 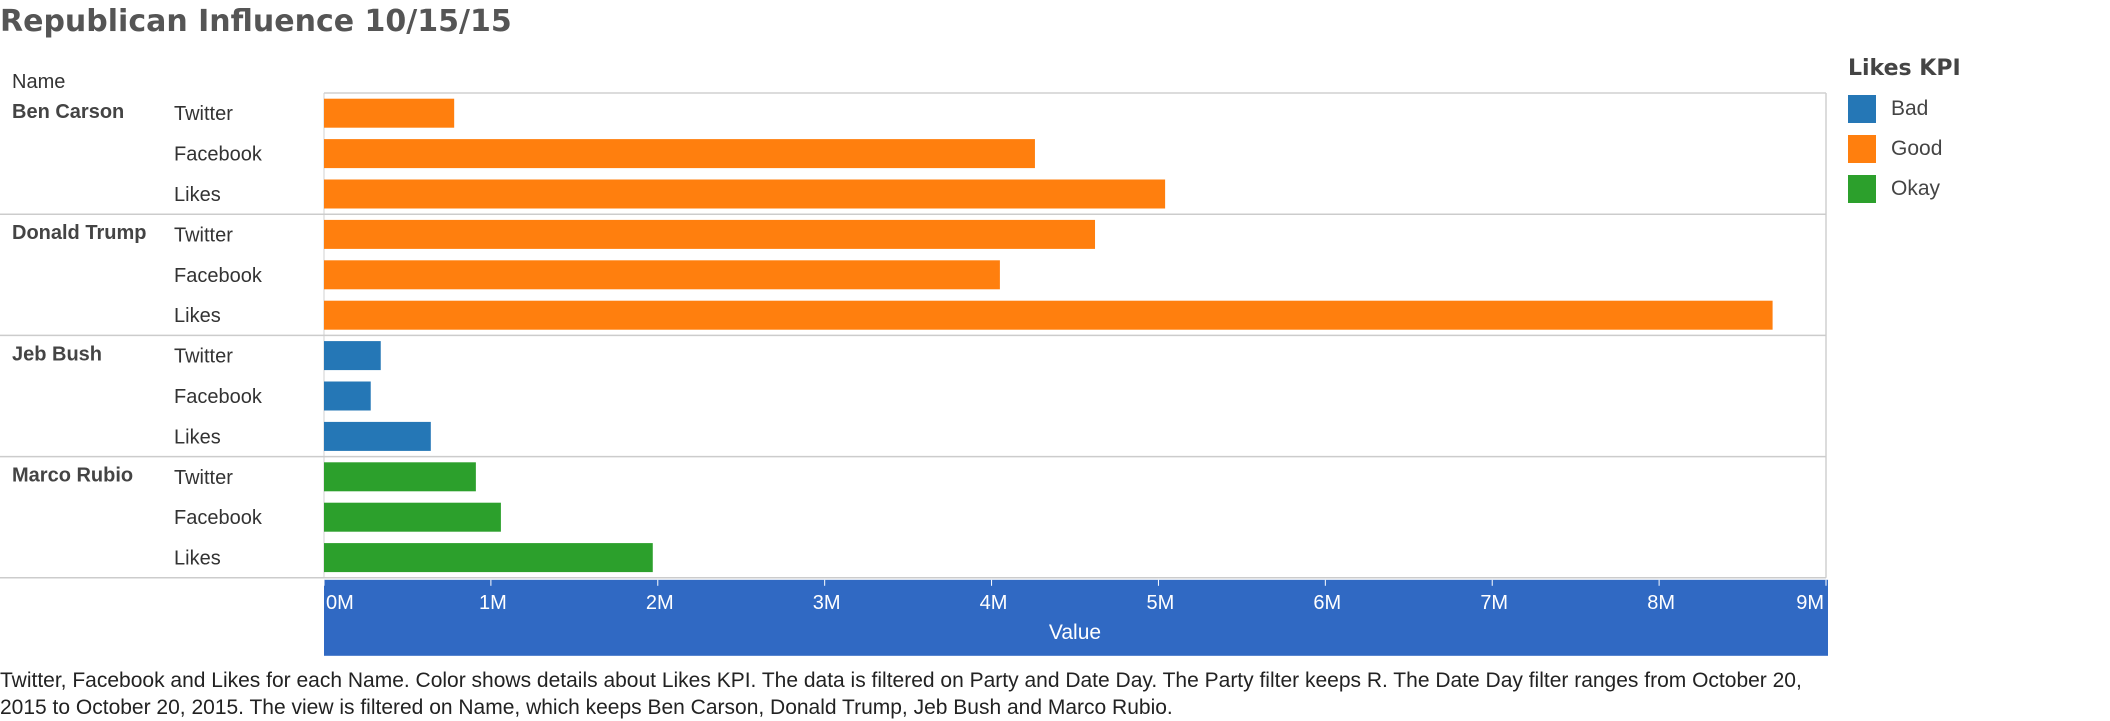 What do you see at coordinates (1075, 632) in the screenshot?
I see `x-axis-title: Value` at bounding box center [1075, 632].